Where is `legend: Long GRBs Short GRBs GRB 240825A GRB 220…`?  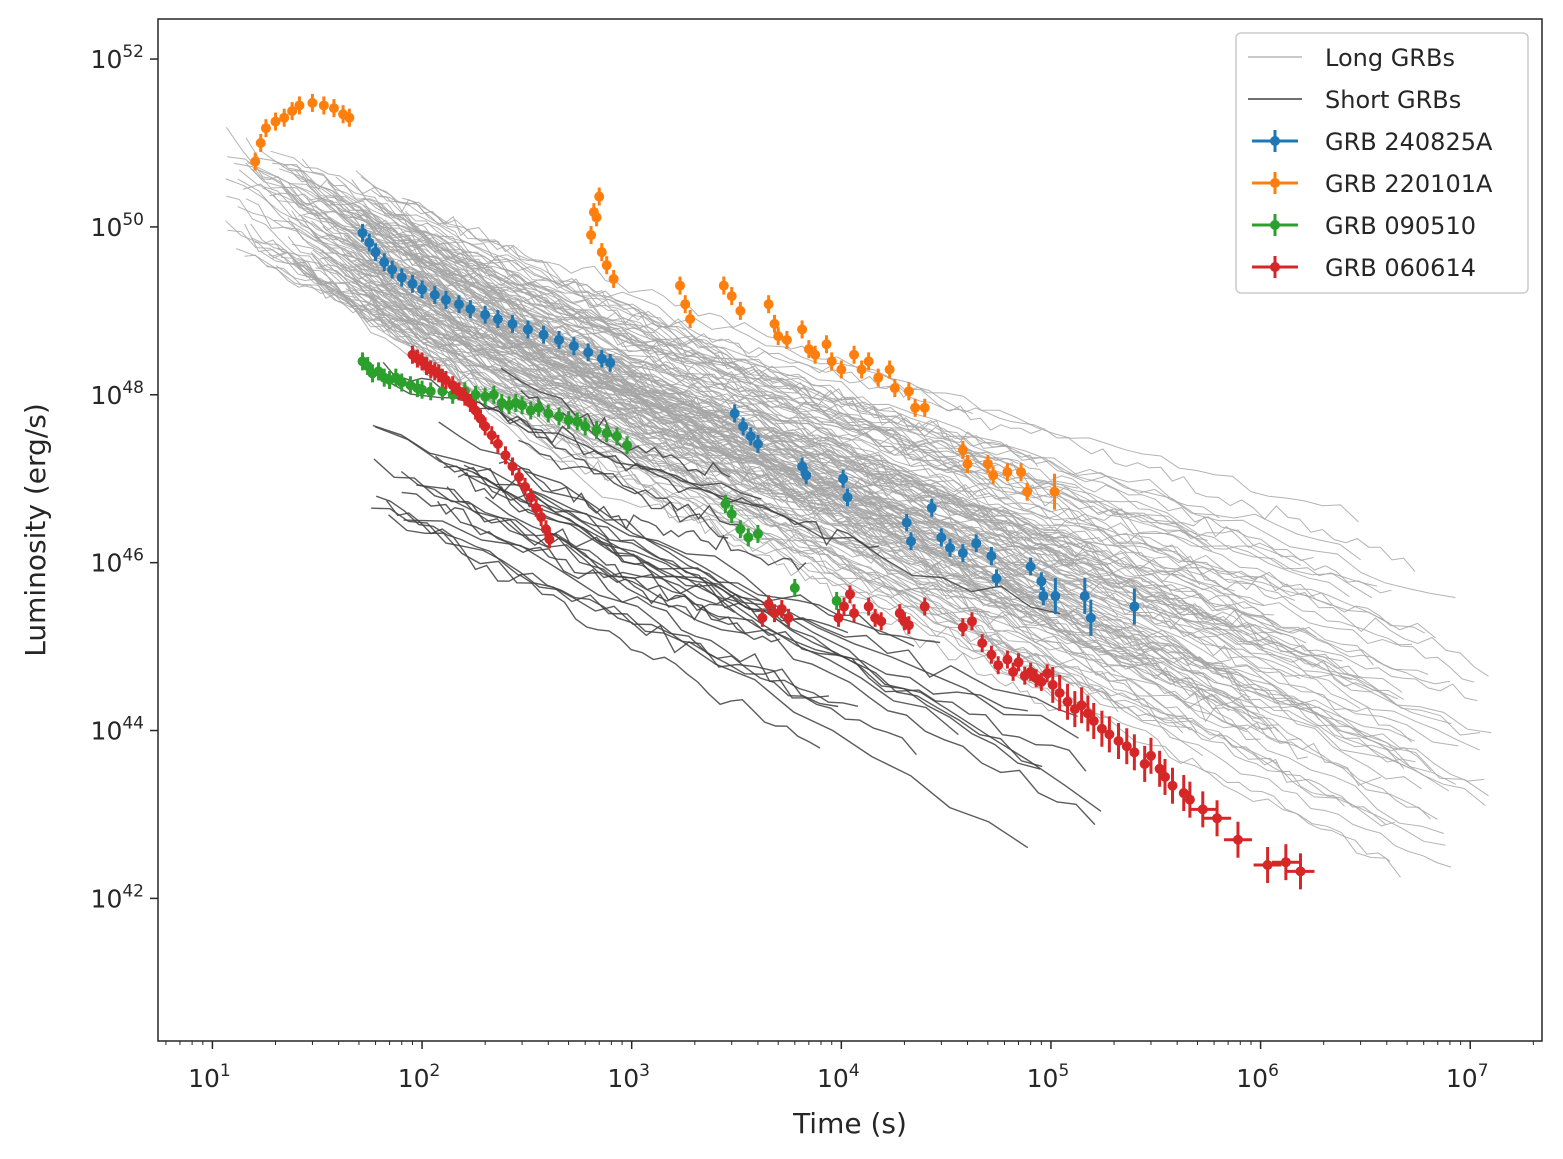 legend: Long GRBs Short GRBs GRB 240825A GRB 220… is located at coordinates (1382, 163).